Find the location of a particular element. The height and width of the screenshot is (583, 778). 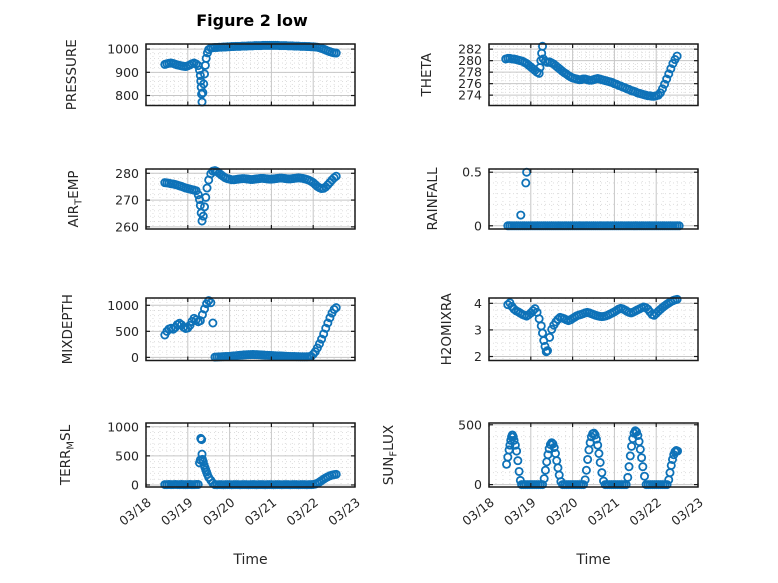

svg-text: 278 is located at coordinates (470, 72).